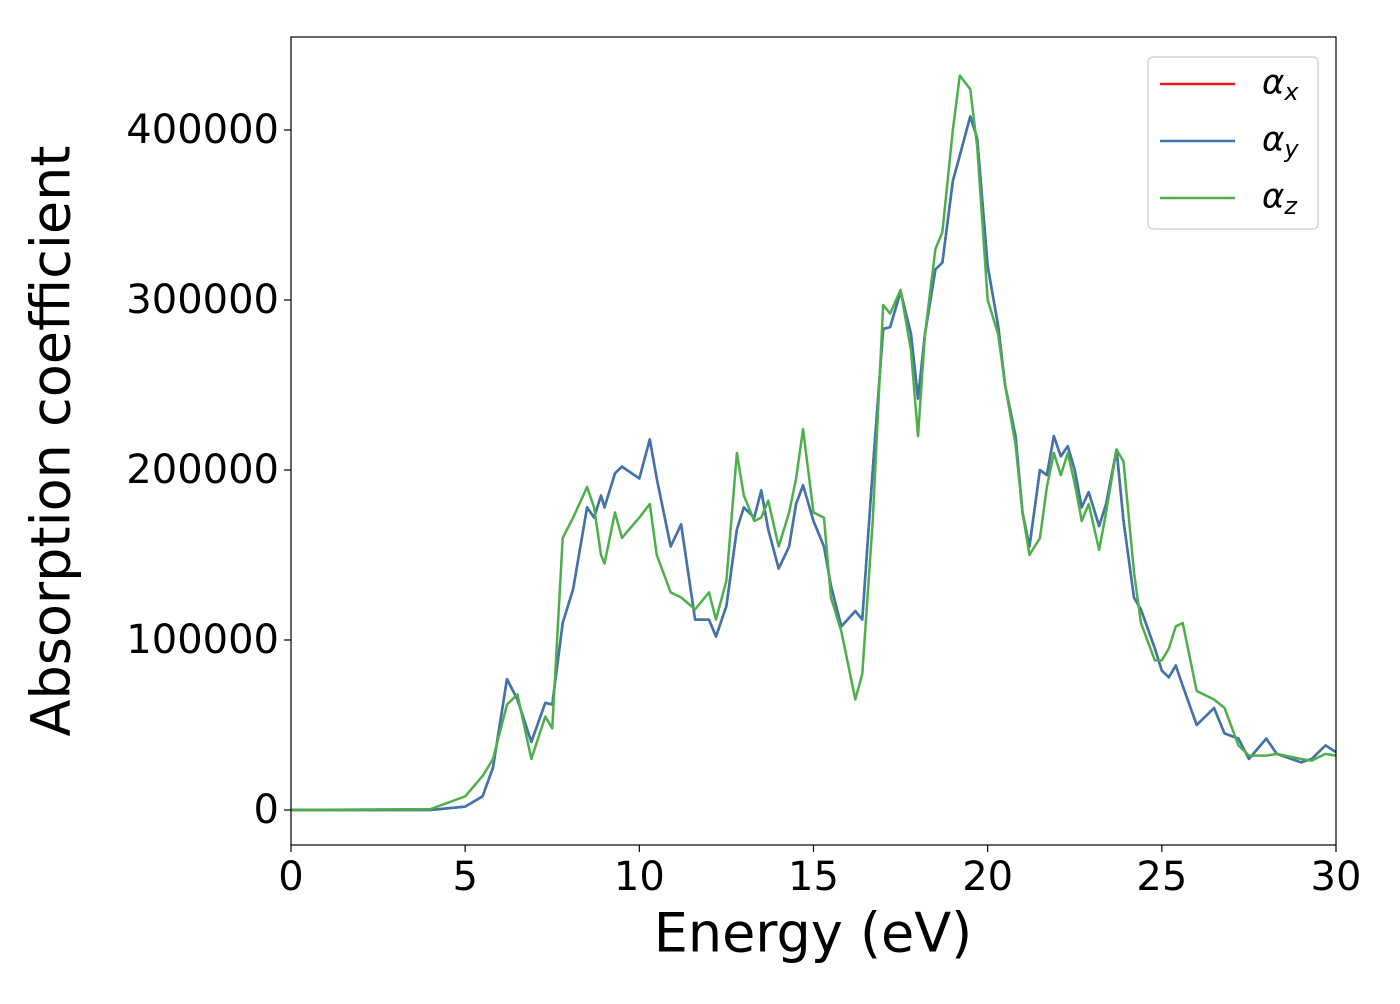 The width and height of the screenshot is (1400, 1004). What do you see at coordinates (464, 877) in the screenshot?
I see `x-tick-label: 5` at bounding box center [464, 877].